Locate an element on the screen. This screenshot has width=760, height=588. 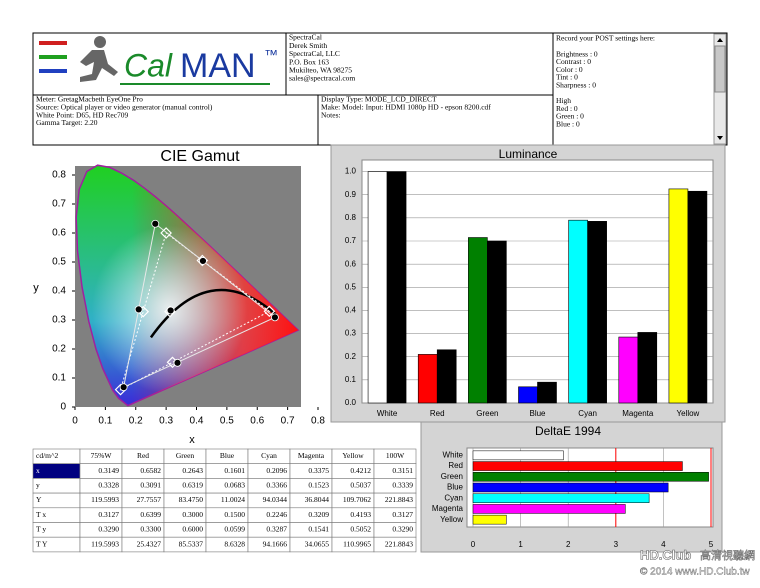
meter-line: White Point: D65, HD Rec709 is located at coordinates (82, 114).